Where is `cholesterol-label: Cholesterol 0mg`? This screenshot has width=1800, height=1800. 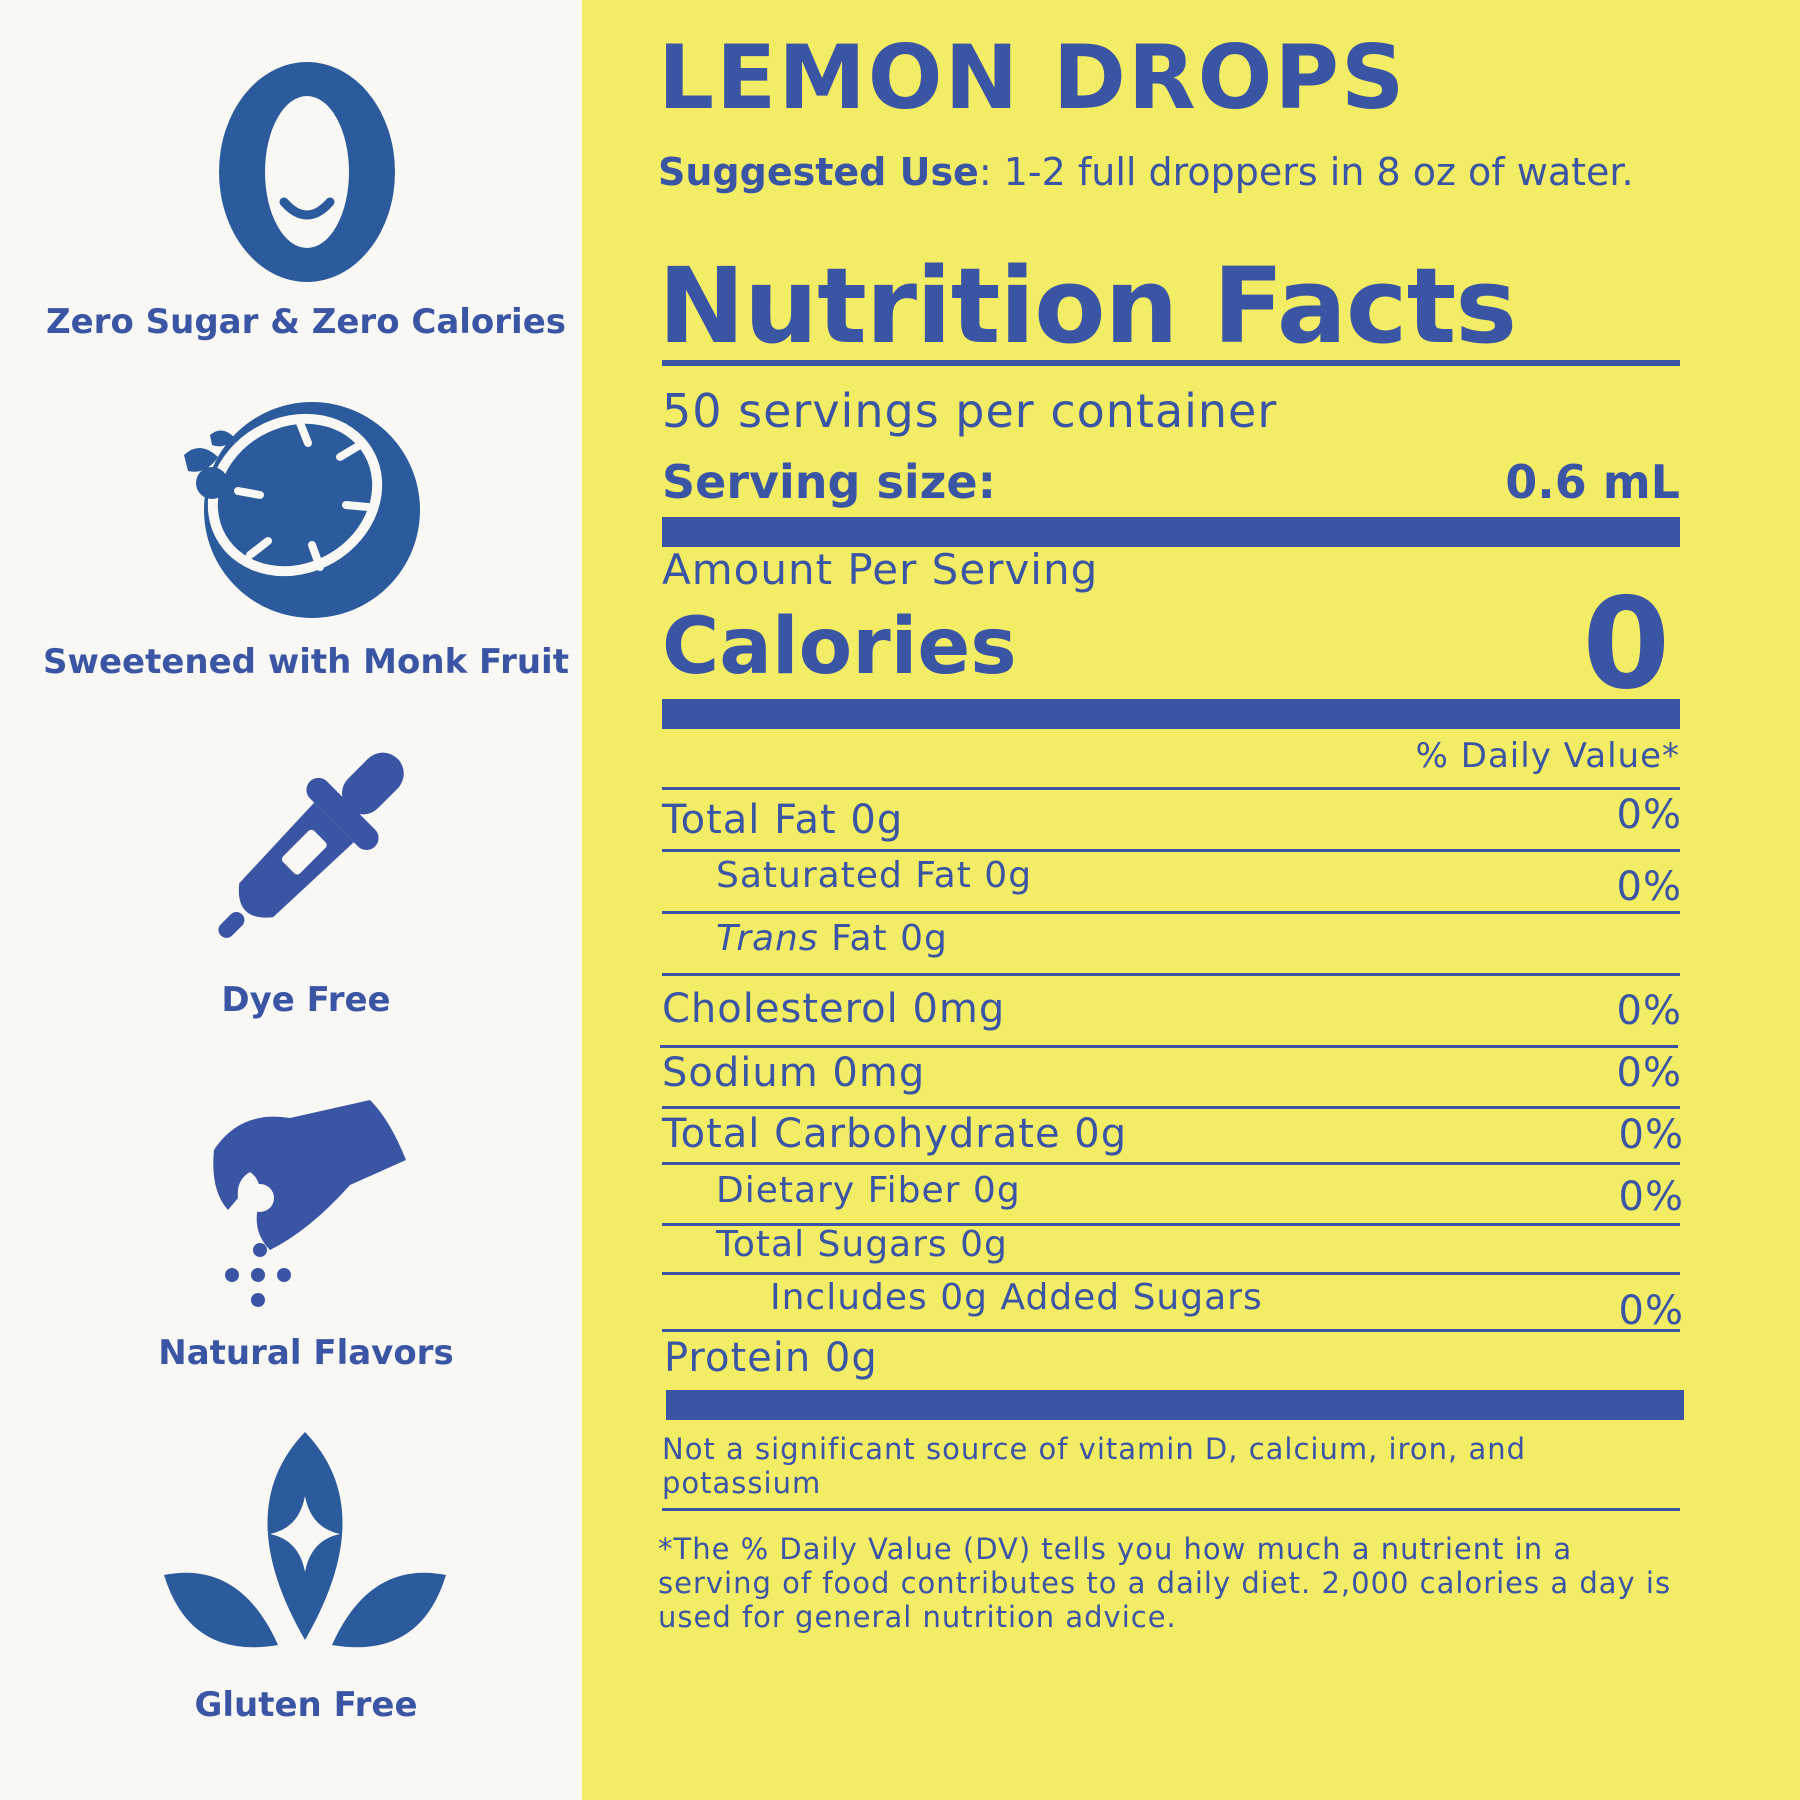
cholesterol-label: Cholesterol 0mg is located at coordinates (834, 1009).